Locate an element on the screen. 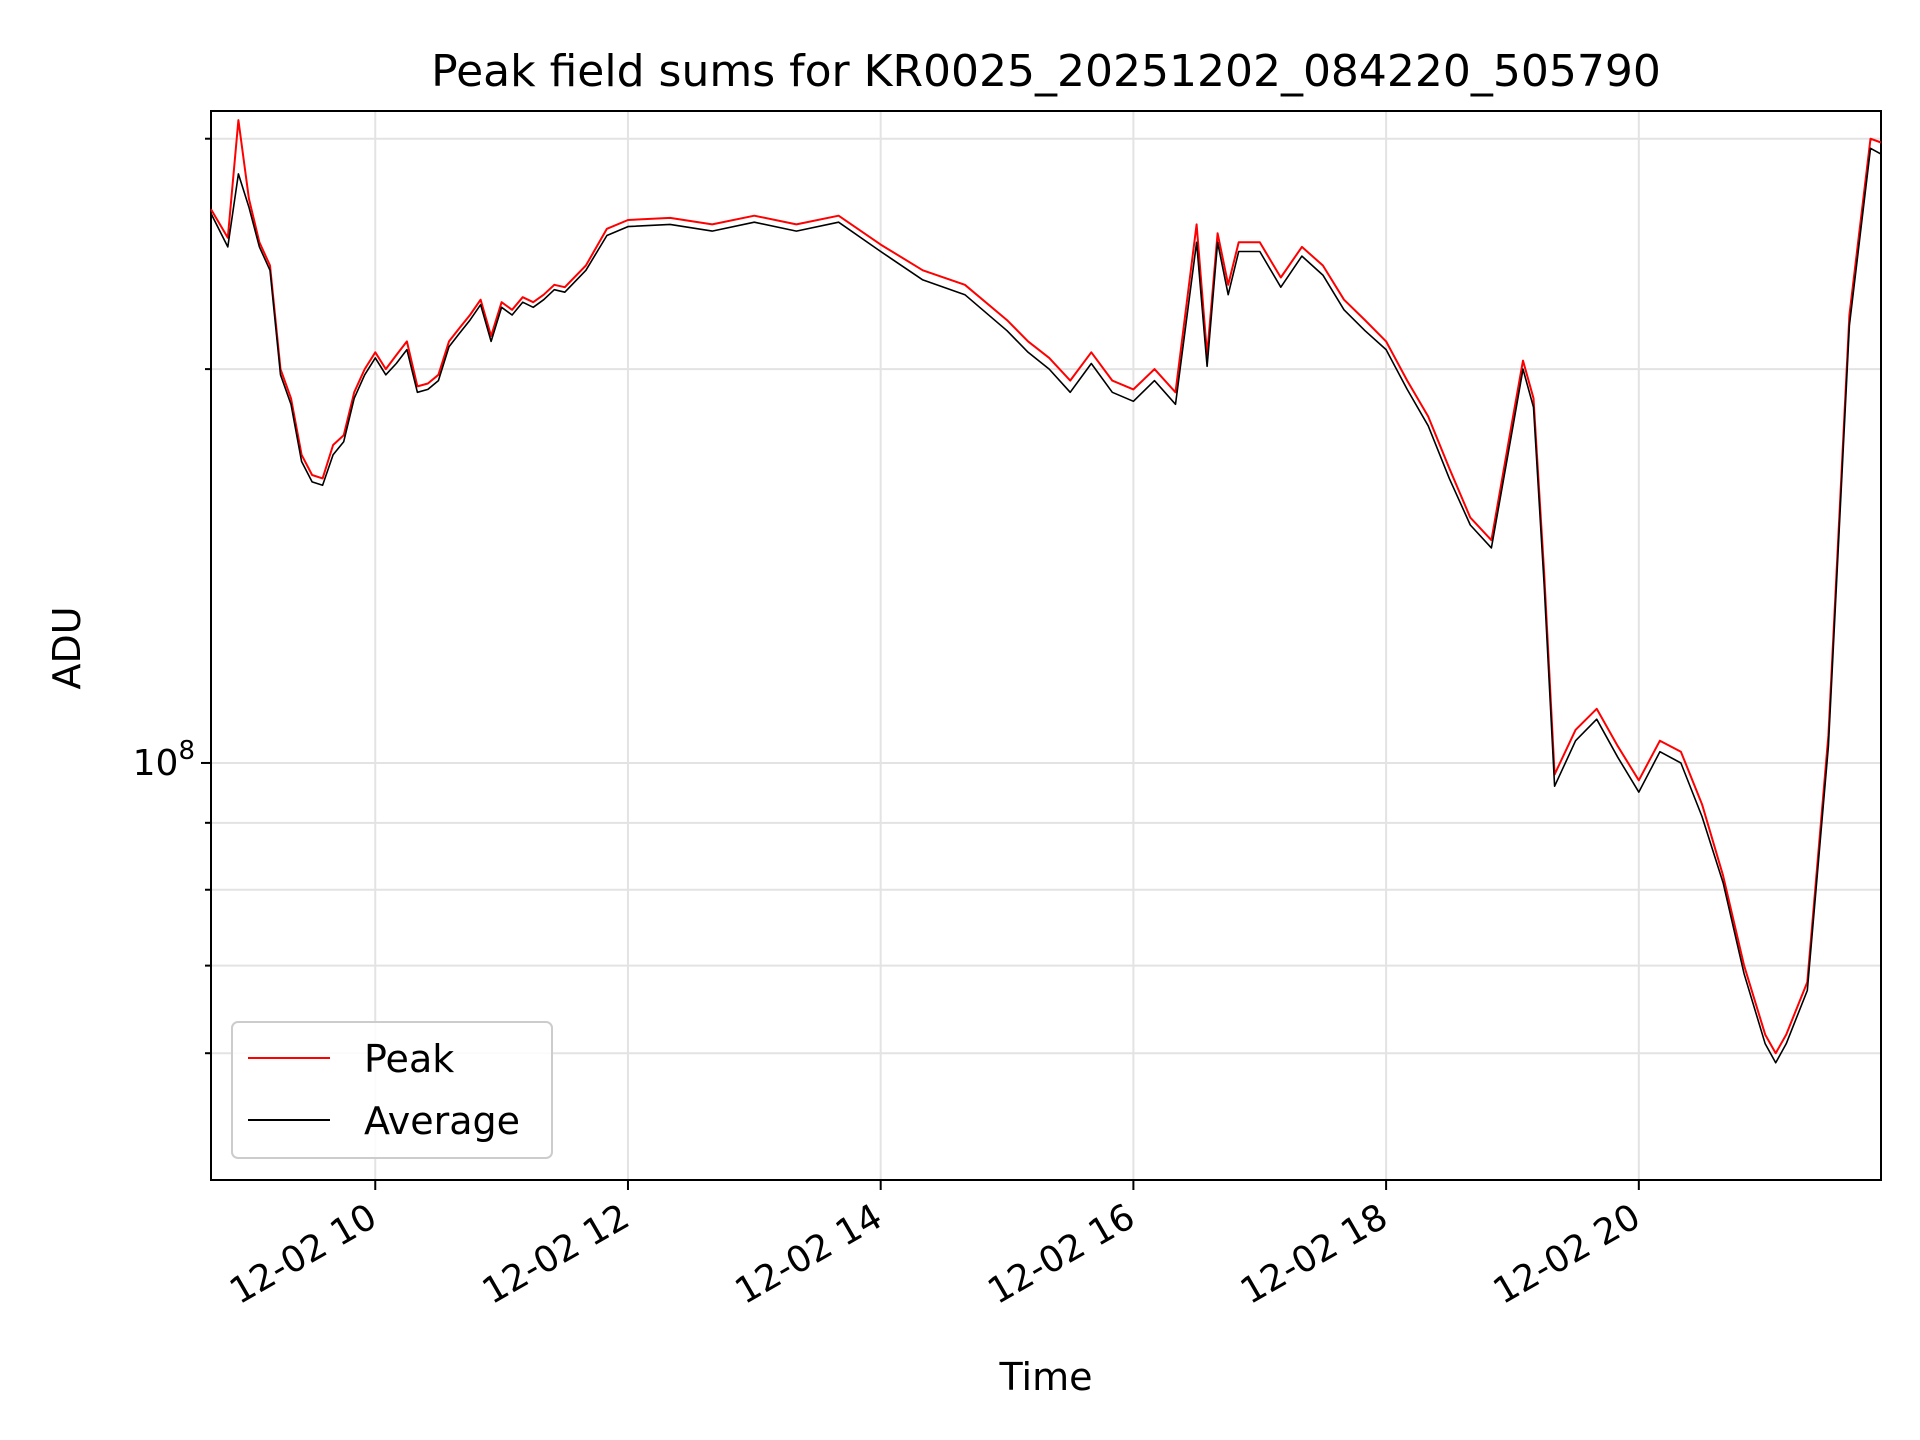 The image size is (1920, 1440). x-axis-label: Time is located at coordinates (1046, 1377).